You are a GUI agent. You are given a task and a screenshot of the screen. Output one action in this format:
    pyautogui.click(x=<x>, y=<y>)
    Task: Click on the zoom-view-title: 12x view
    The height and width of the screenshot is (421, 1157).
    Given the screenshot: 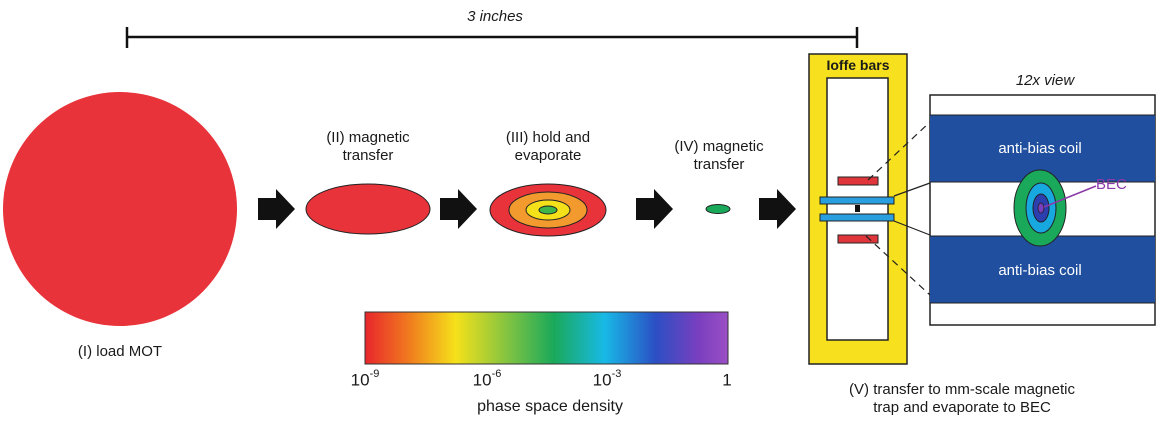 What is the action you would take?
    pyautogui.click(x=1045, y=80)
    